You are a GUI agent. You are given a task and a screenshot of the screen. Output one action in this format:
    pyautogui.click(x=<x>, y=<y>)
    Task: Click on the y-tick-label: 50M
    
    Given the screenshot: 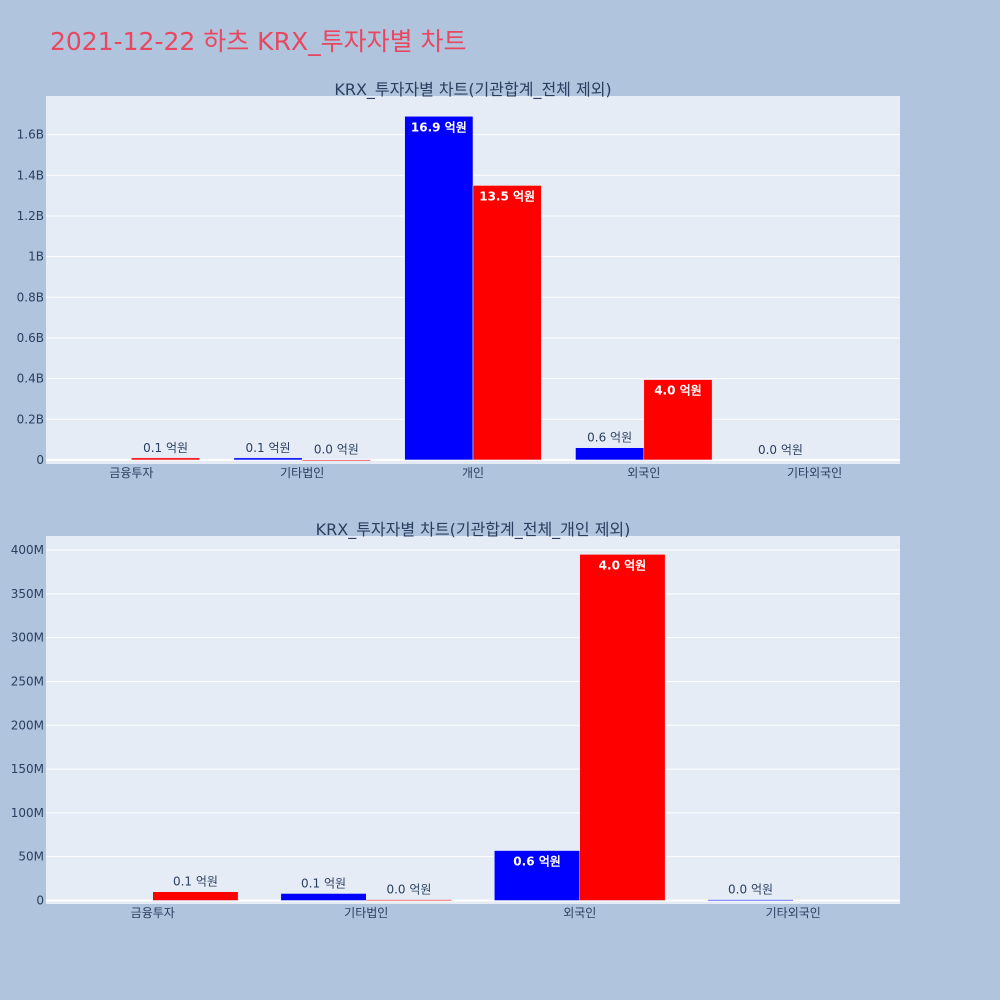 What is the action you would take?
    pyautogui.click(x=31, y=857)
    